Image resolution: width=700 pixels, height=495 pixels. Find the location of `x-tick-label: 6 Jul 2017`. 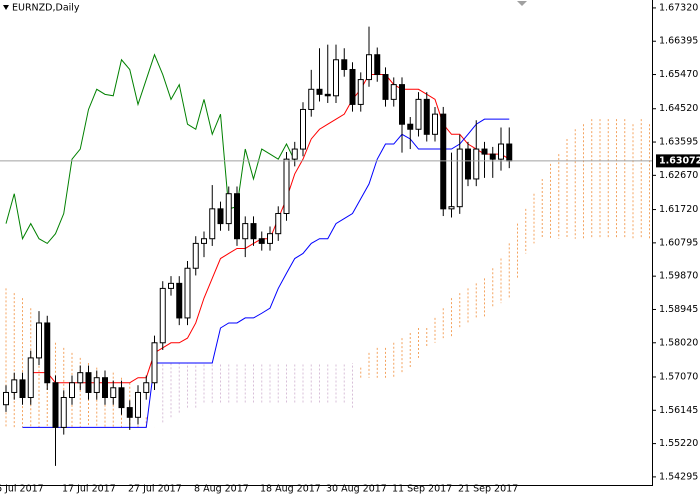

x-tick-label: 6 Jul 2017 is located at coordinates (22, 489).